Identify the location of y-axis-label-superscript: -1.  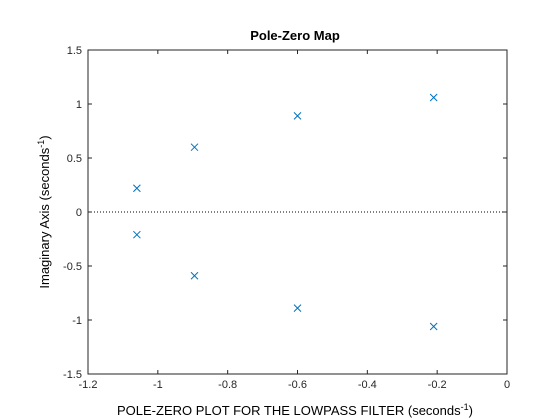
(41, 144).